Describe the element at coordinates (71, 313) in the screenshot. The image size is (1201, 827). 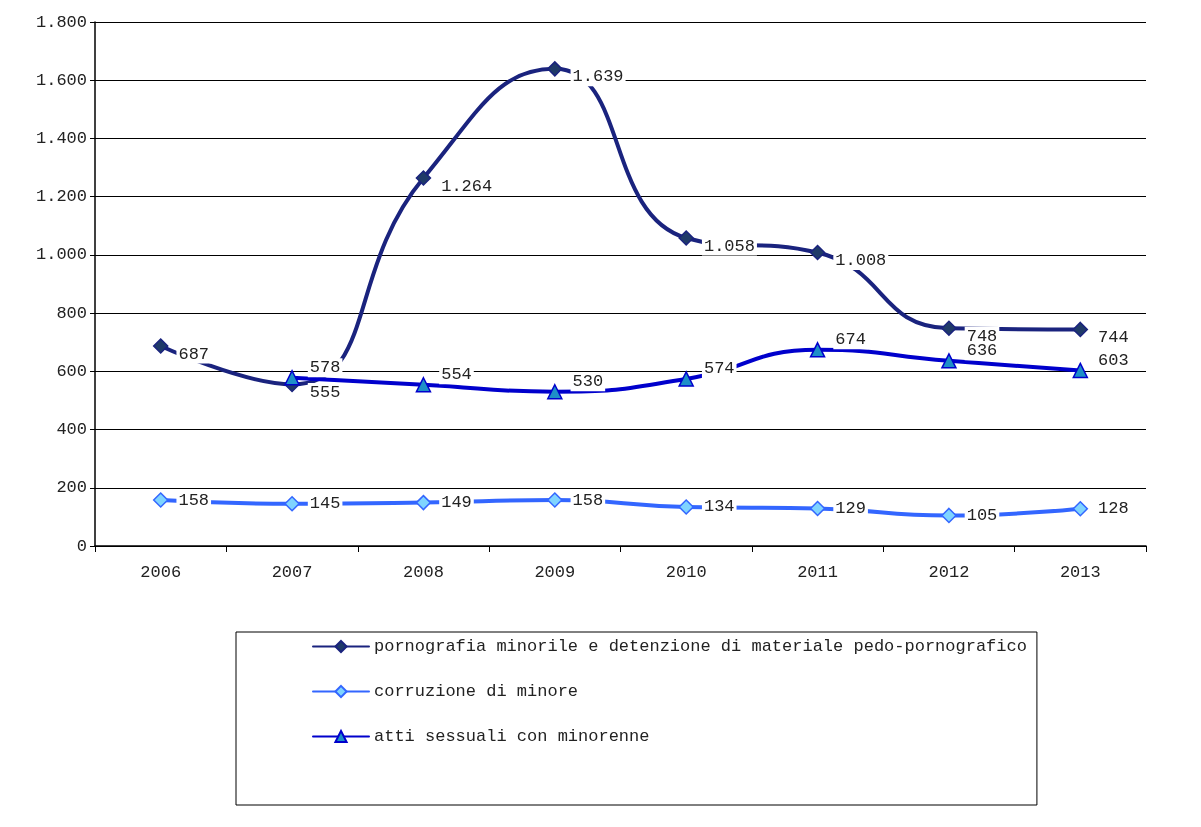
I see `y-tick-label: 800` at that location.